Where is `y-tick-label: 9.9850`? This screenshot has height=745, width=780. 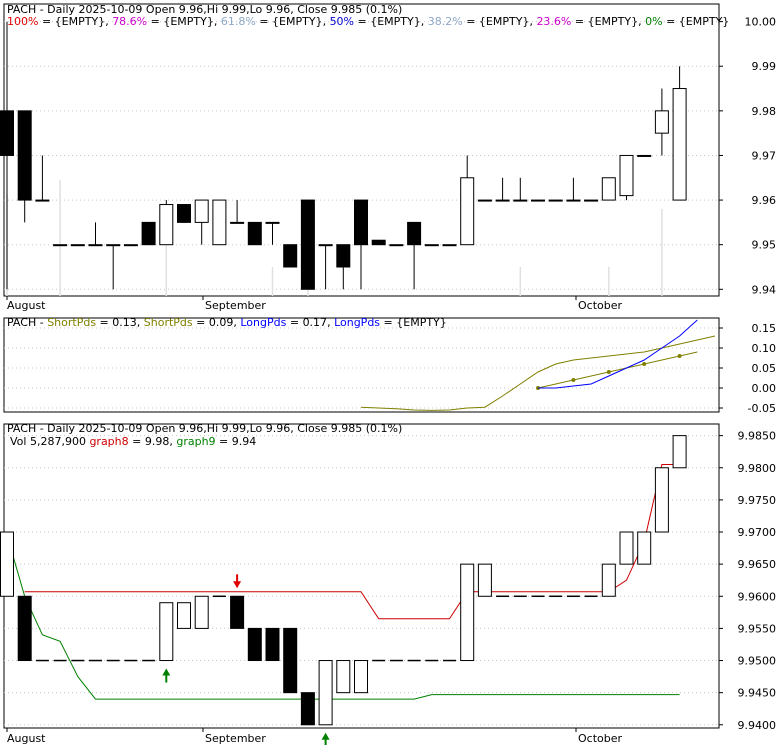 y-tick-label: 9.9850 is located at coordinates (757, 436).